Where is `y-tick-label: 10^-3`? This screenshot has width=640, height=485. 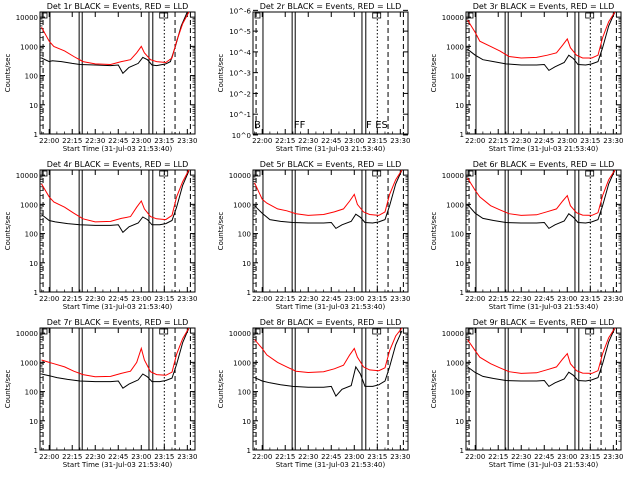 y-tick-label: 10^-3 is located at coordinates (240, 74).